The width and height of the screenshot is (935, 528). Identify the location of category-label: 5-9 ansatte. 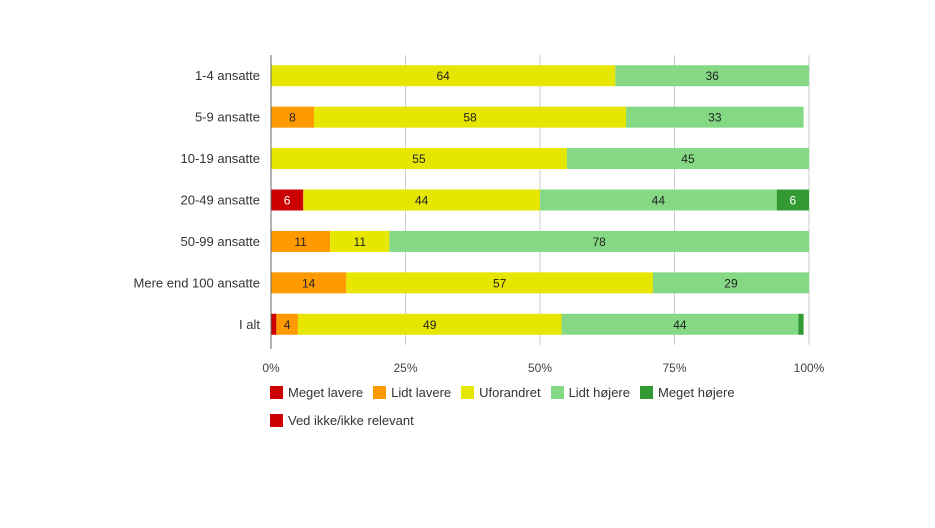
(227, 117).